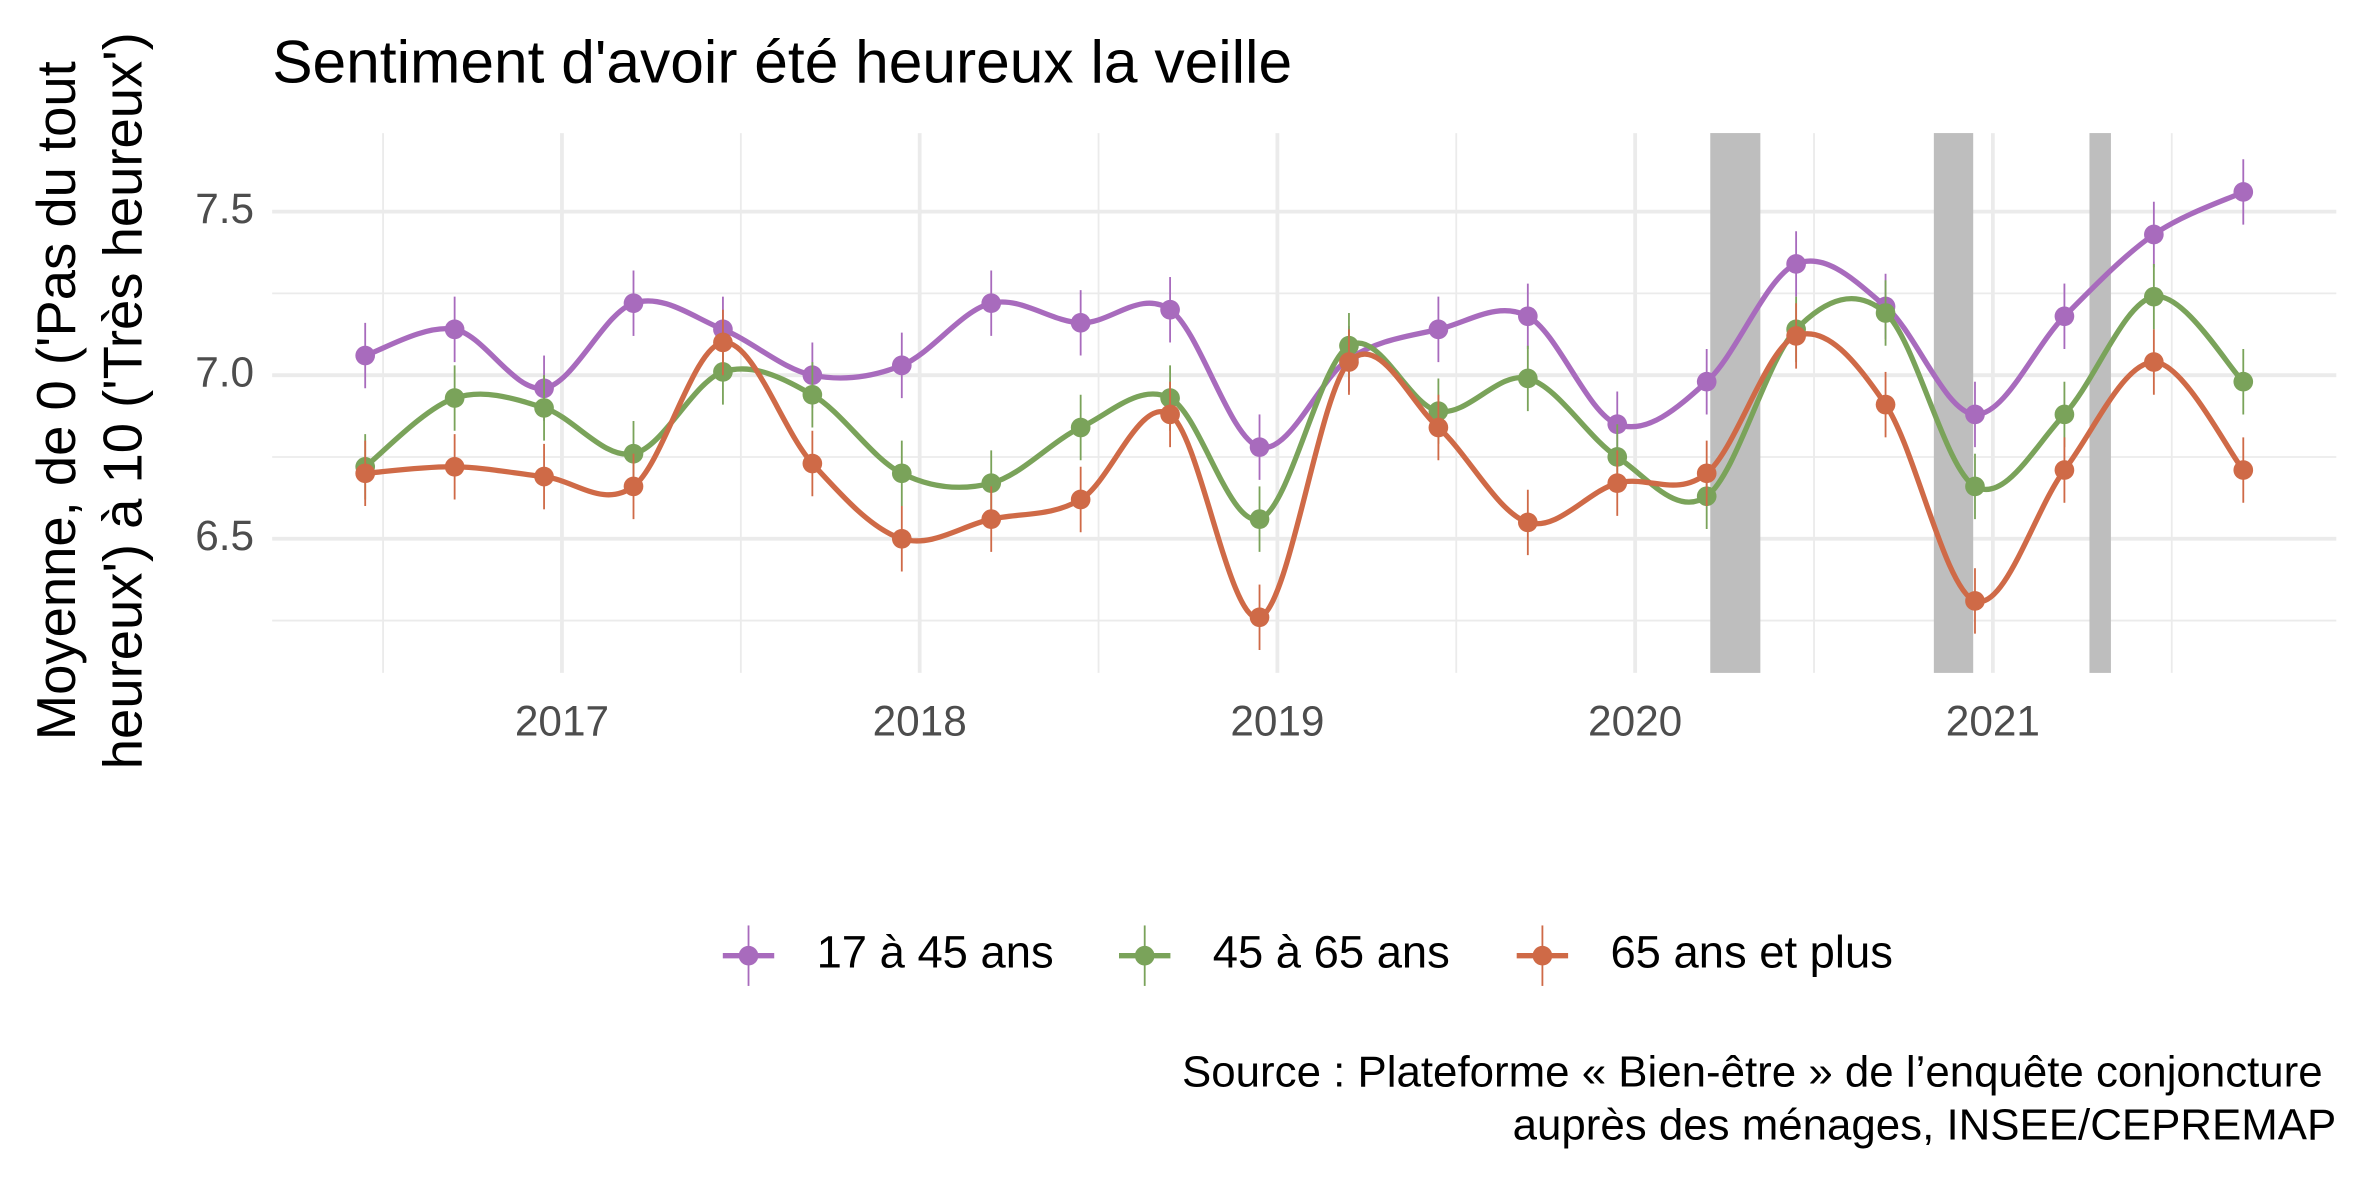  Describe the element at coordinates (1331, 952) in the screenshot. I see `legend-label: 45 à 65 ans` at that location.